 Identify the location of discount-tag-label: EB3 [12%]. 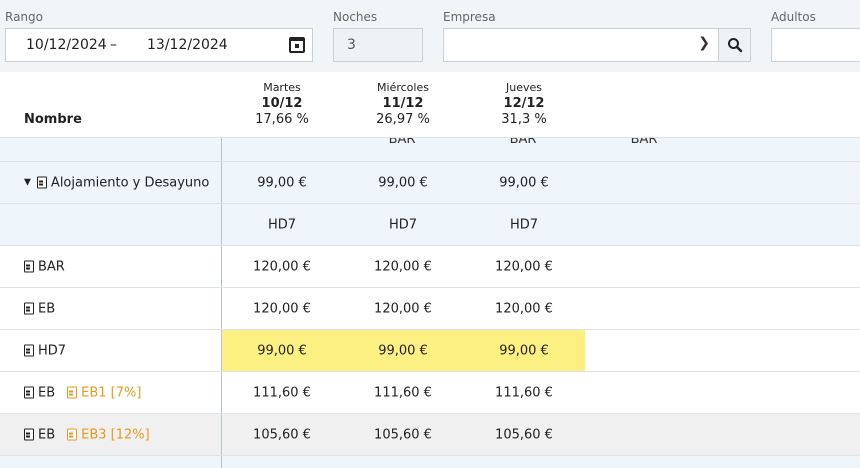
(115, 434).